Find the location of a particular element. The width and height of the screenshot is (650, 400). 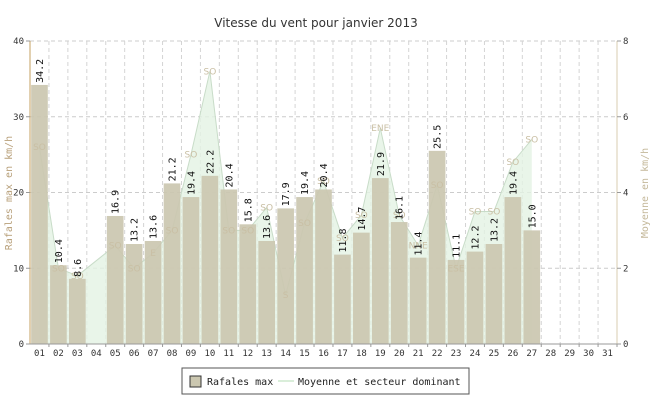

bar-value-label: 16.1 is located at coordinates (400, 208).